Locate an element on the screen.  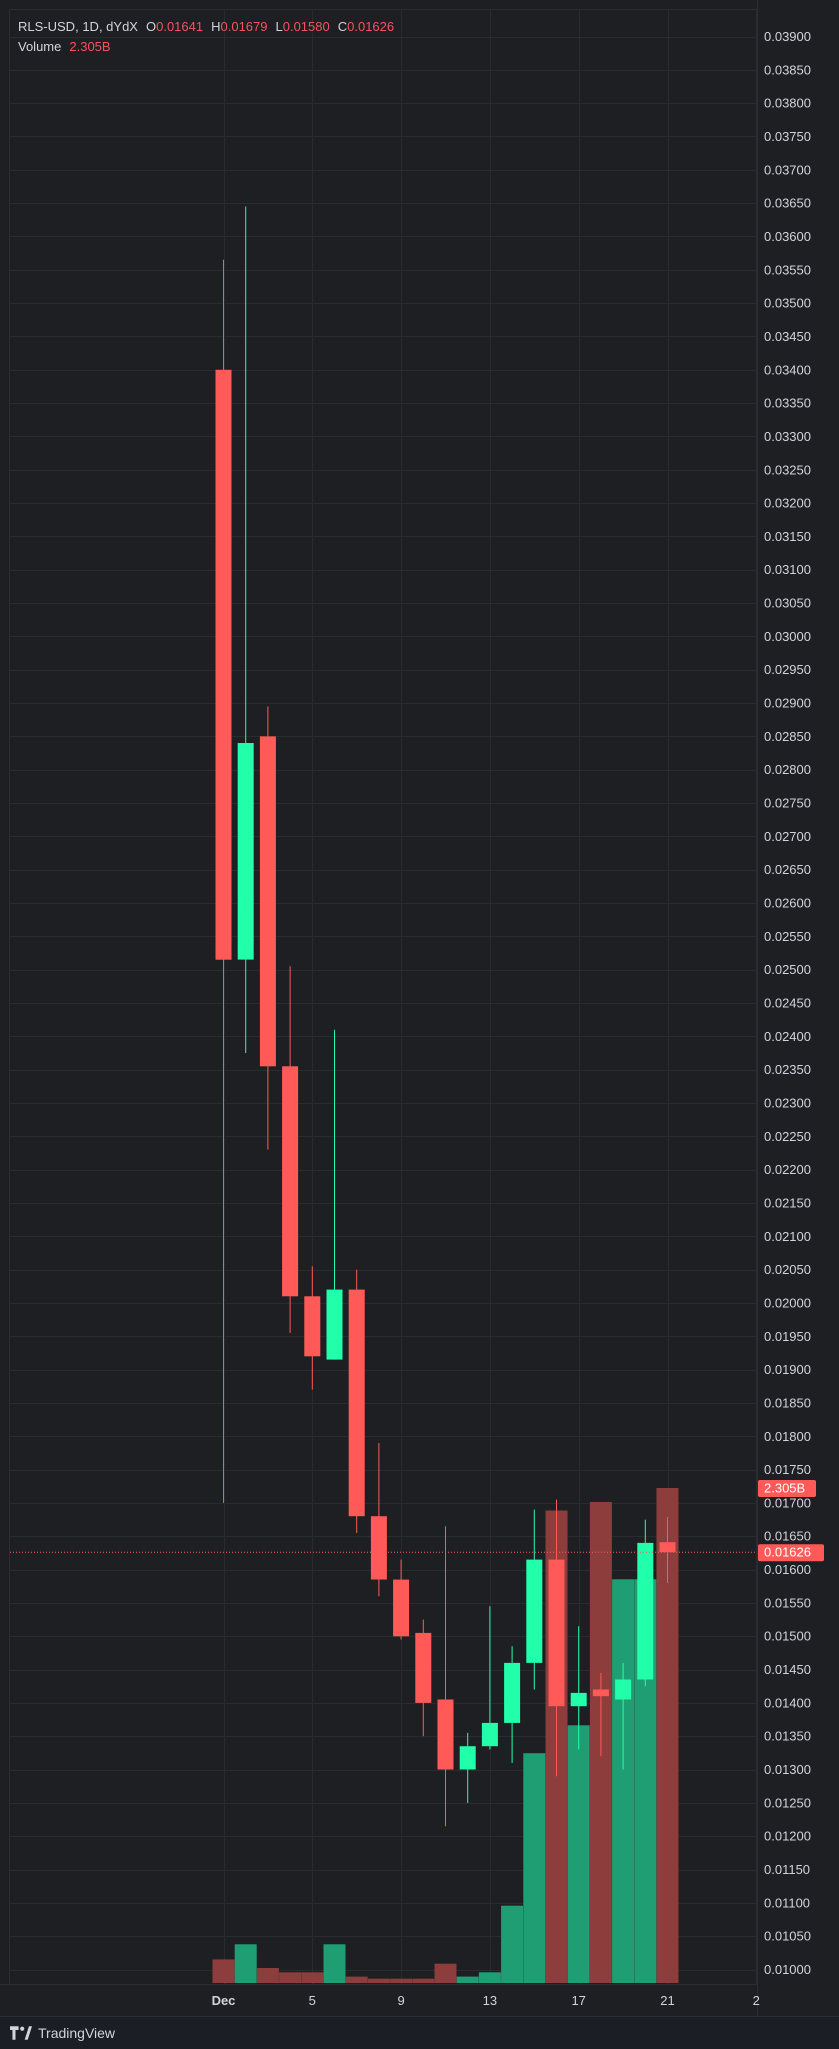
price-tick-label: 0.02750 is located at coordinates (787, 803).